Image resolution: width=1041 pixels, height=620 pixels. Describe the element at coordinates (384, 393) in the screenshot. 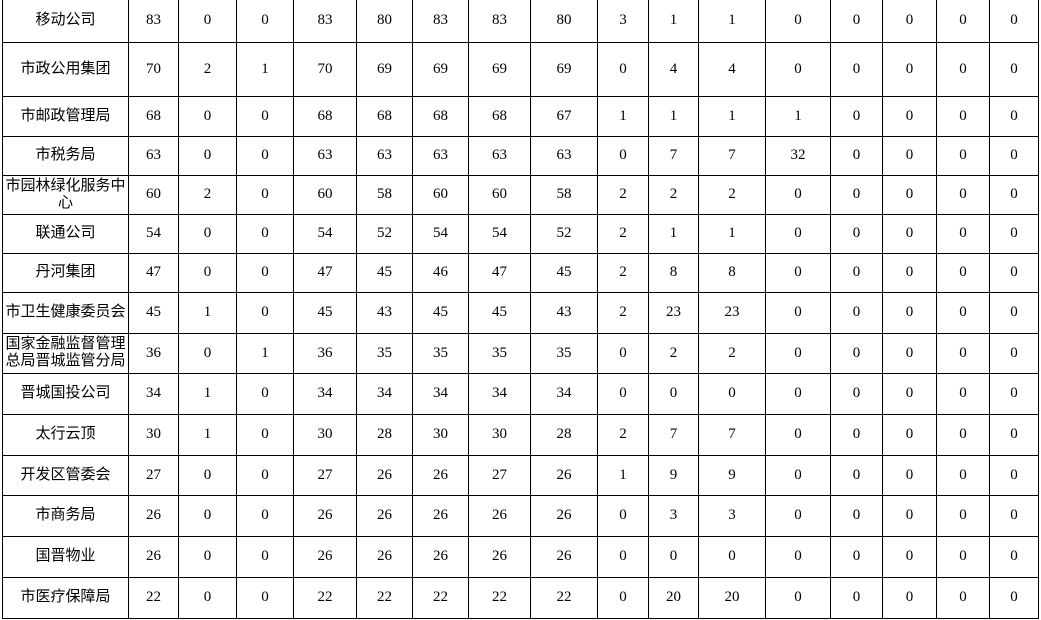

I see `count-cell: 34` at that location.